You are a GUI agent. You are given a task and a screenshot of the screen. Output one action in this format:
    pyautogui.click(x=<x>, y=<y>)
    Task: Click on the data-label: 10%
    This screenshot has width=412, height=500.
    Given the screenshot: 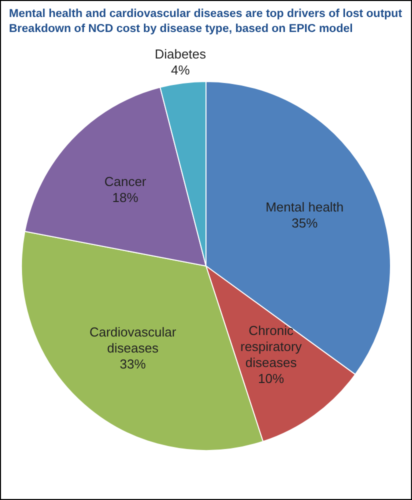 What is the action you would take?
    pyautogui.click(x=271, y=378)
    